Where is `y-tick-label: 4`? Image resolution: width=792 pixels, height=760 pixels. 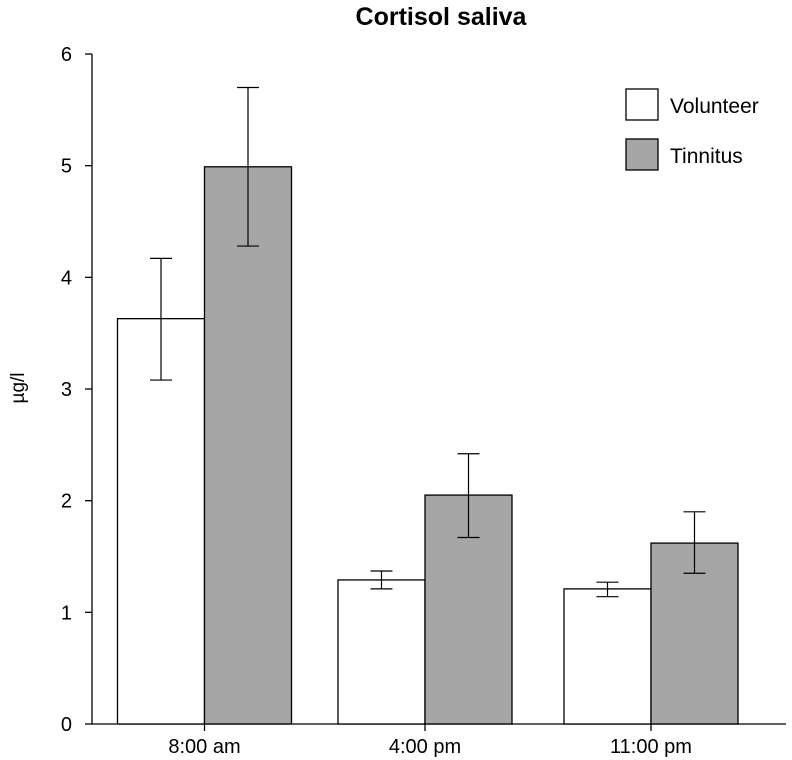 y-tick-label: 4 is located at coordinates (66, 278).